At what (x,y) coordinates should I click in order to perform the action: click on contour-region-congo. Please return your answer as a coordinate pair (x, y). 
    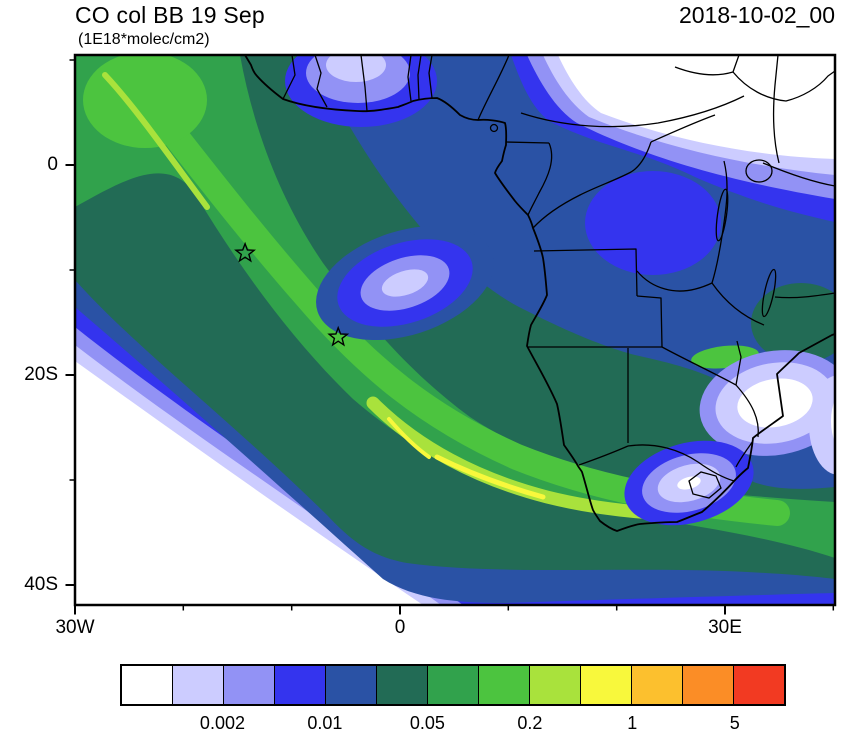
    Looking at the image, I should click on (653, 223).